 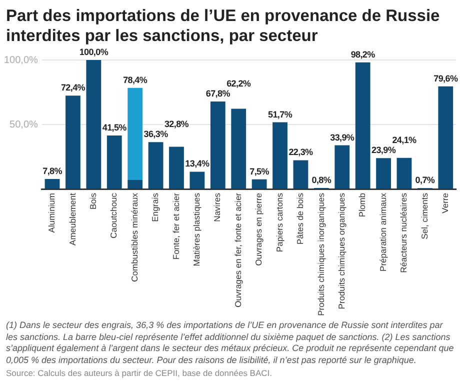 I want to click on data-label: 41,5%, so click(x=114, y=127).